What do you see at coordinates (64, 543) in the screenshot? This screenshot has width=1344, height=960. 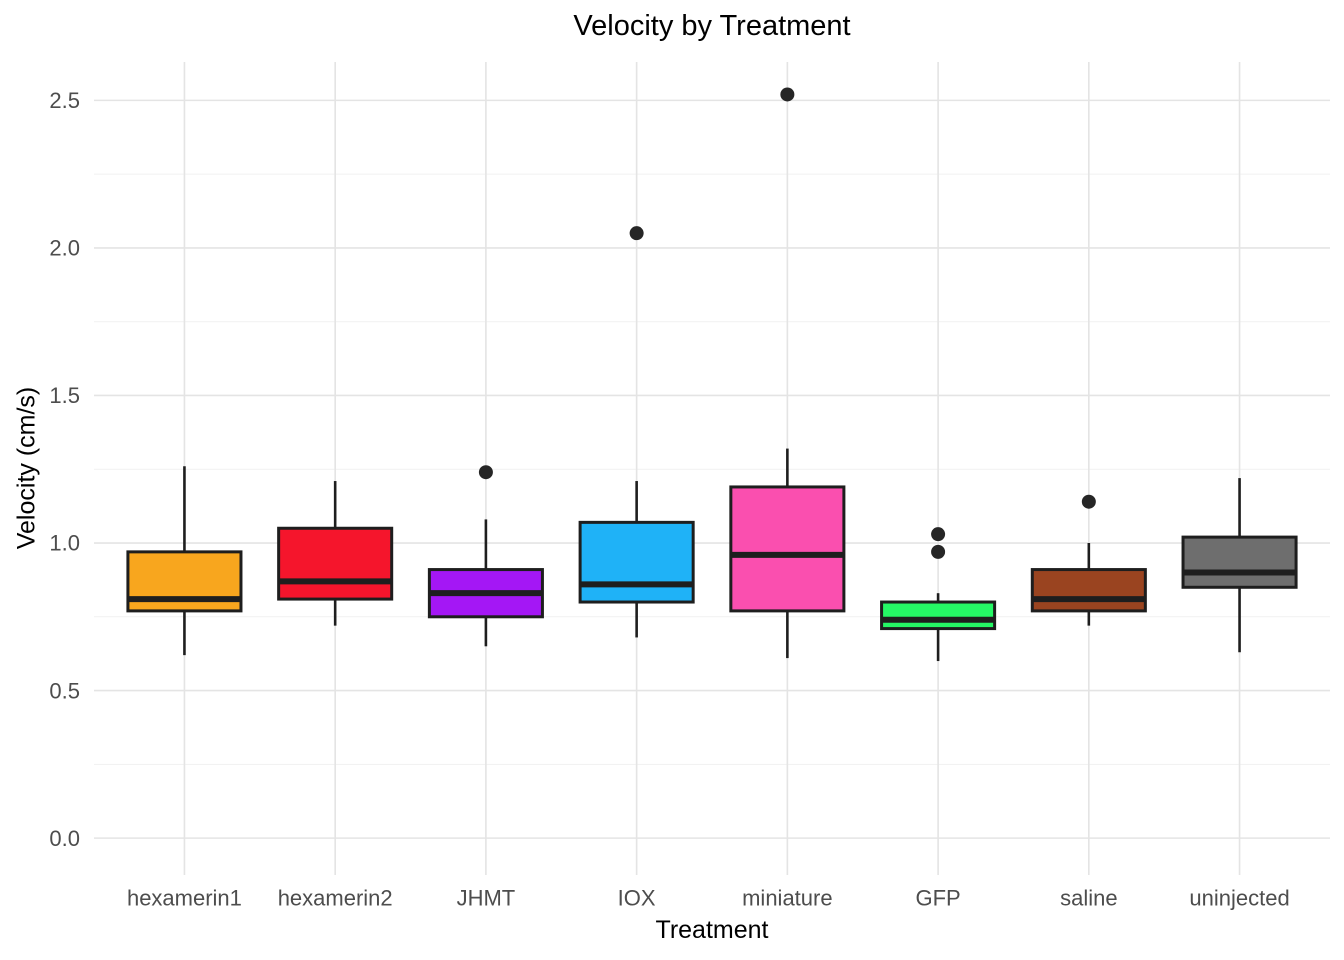 I see `y-tick-label: 1.0` at bounding box center [64, 543].